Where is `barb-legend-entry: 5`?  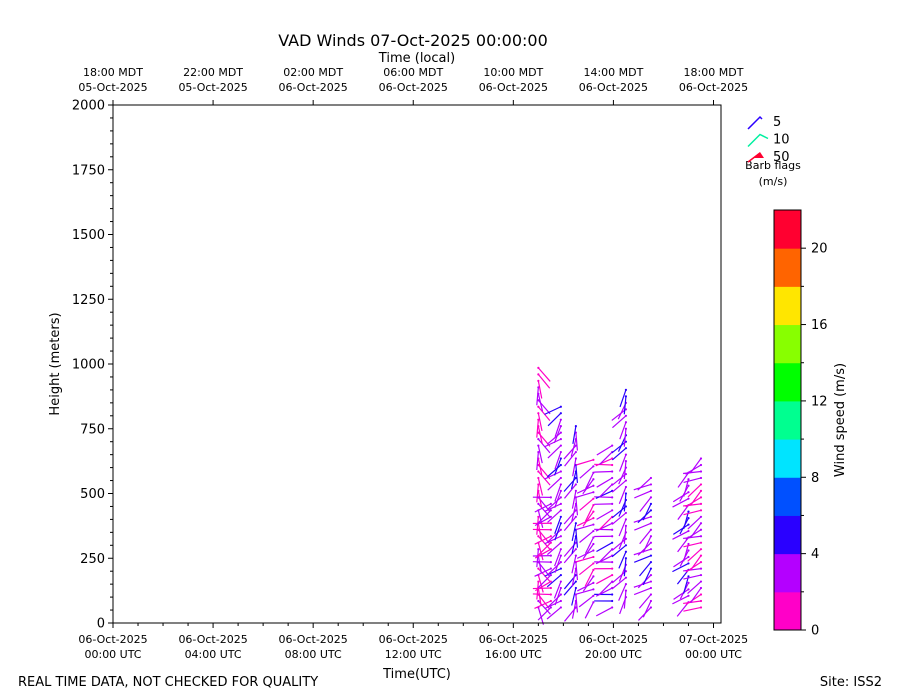 barb-legend-entry: 5 is located at coordinates (764, 122).